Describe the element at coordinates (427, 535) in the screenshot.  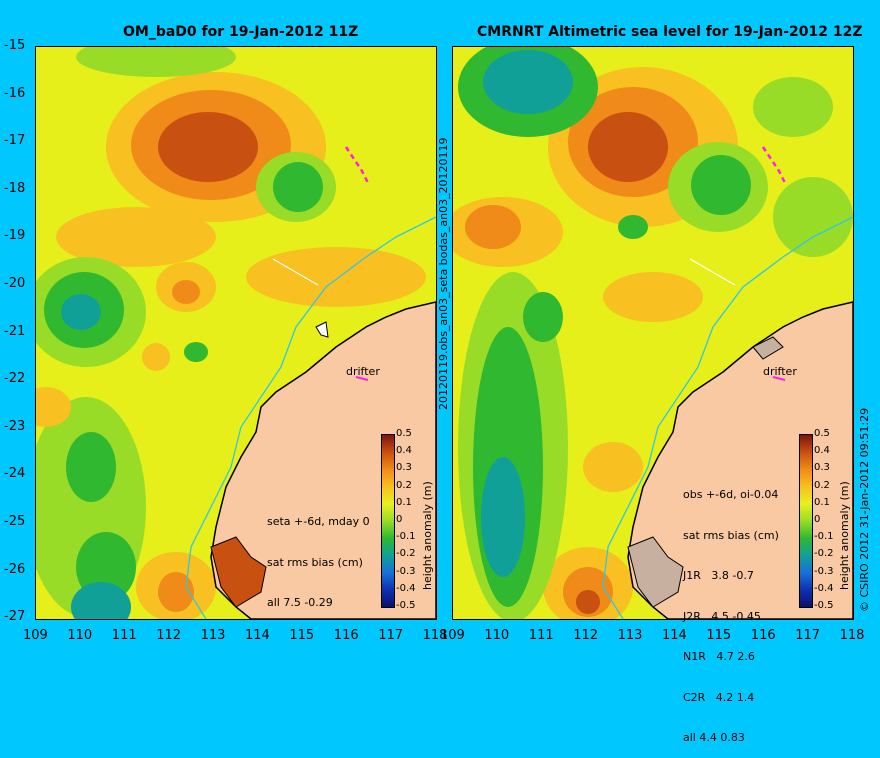
I see `left-colorbar-label: height anomaly (m)` at that location.